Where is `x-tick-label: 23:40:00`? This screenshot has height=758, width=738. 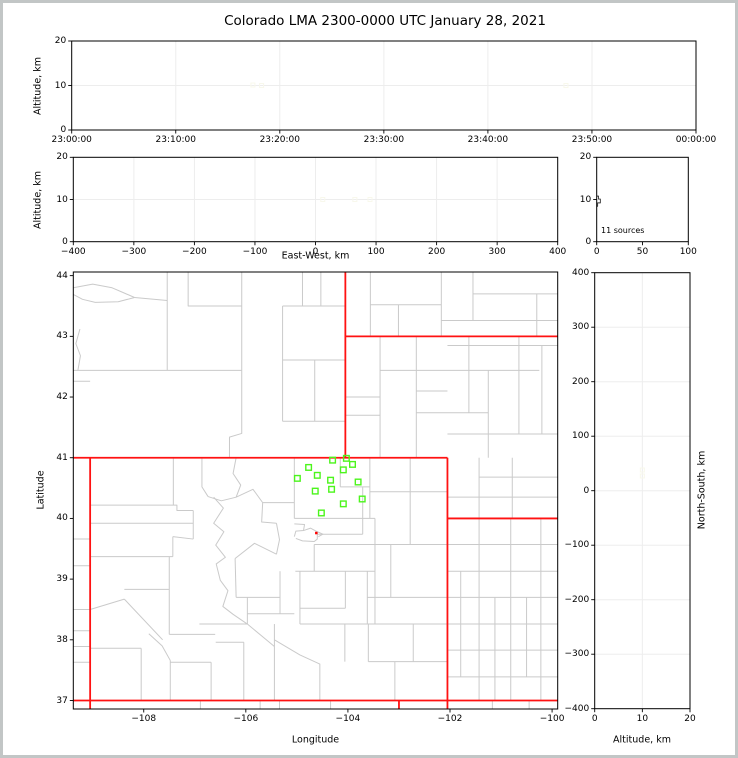
x-tick-label: 23:40:00 is located at coordinates (488, 140).